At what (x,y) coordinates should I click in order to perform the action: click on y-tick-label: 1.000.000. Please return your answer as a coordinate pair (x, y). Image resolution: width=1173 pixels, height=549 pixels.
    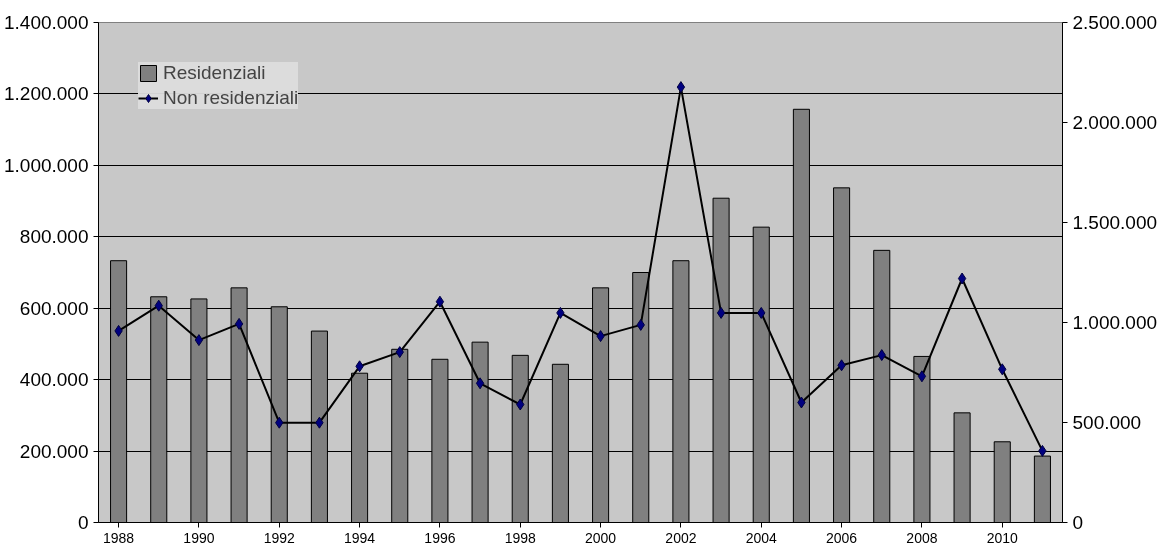
    Looking at the image, I should click on (46, 165).